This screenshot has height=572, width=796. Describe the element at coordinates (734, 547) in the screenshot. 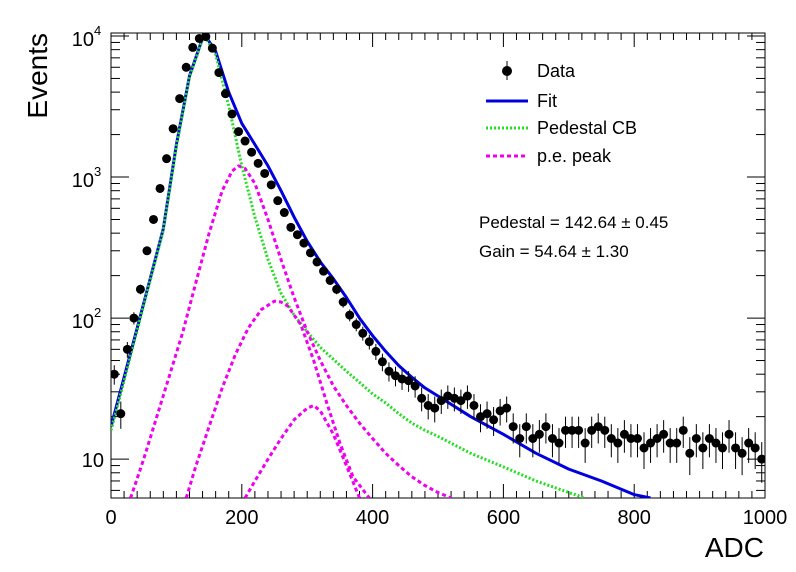

I see `x-axis-title: ADC` at that location.